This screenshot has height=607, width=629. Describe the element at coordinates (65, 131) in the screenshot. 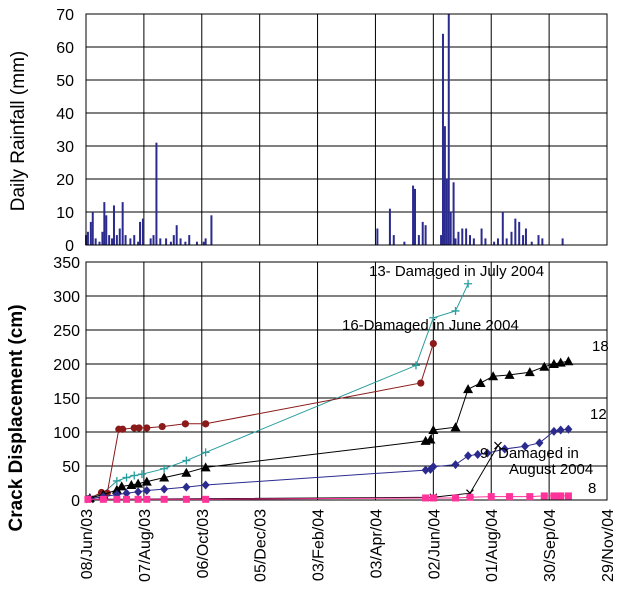

I see `rainfall-y-tick-labels: 0 10 20 30 40 50 60 70` at that location.